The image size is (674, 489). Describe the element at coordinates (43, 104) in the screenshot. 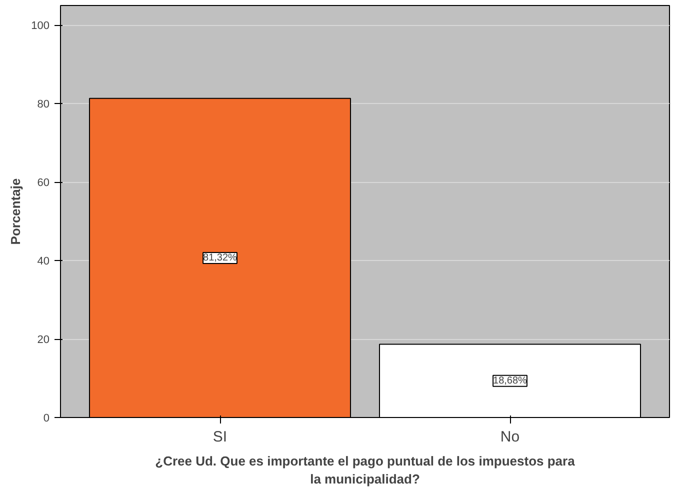

I see `y-tick-label: 80` at that location.